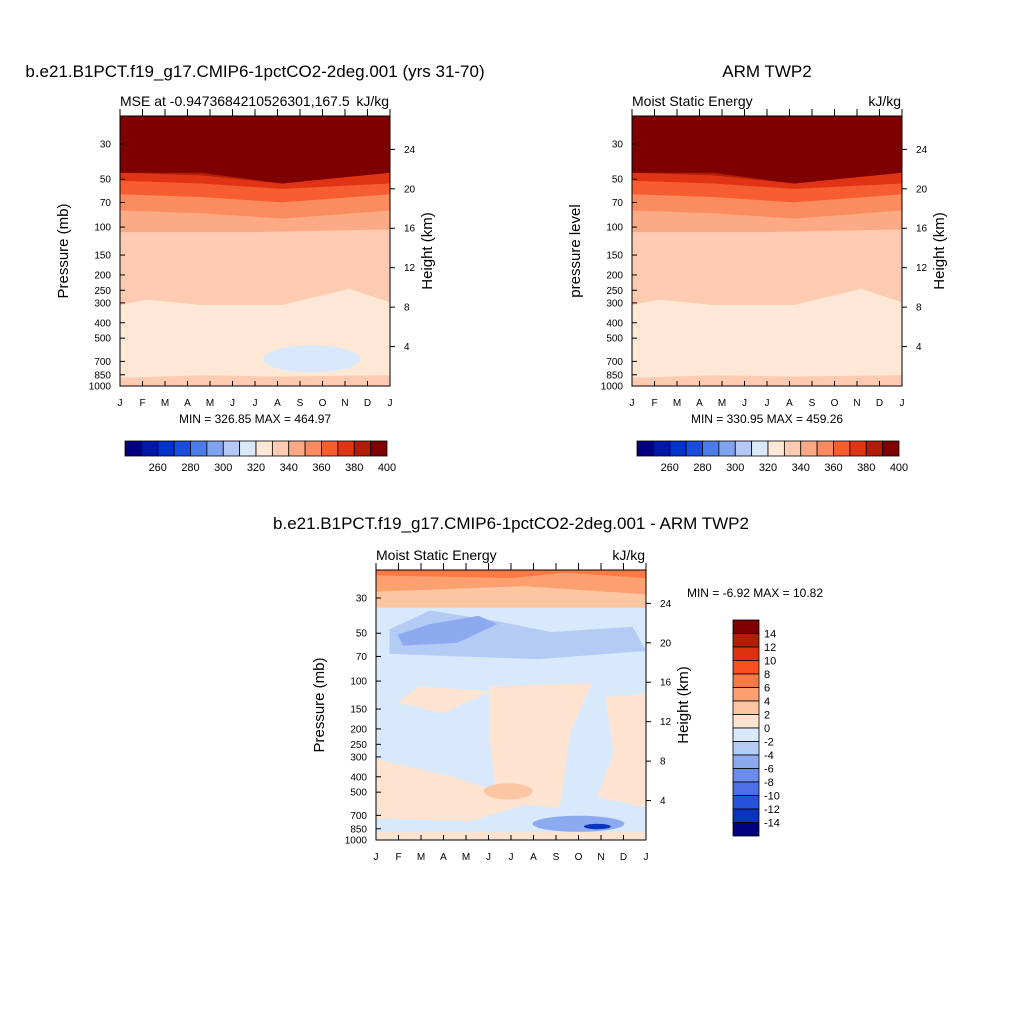  What do you see at coordinates (767, 251) in the screenshot?
I see `contour-fill` at bounding box center [767, 251].